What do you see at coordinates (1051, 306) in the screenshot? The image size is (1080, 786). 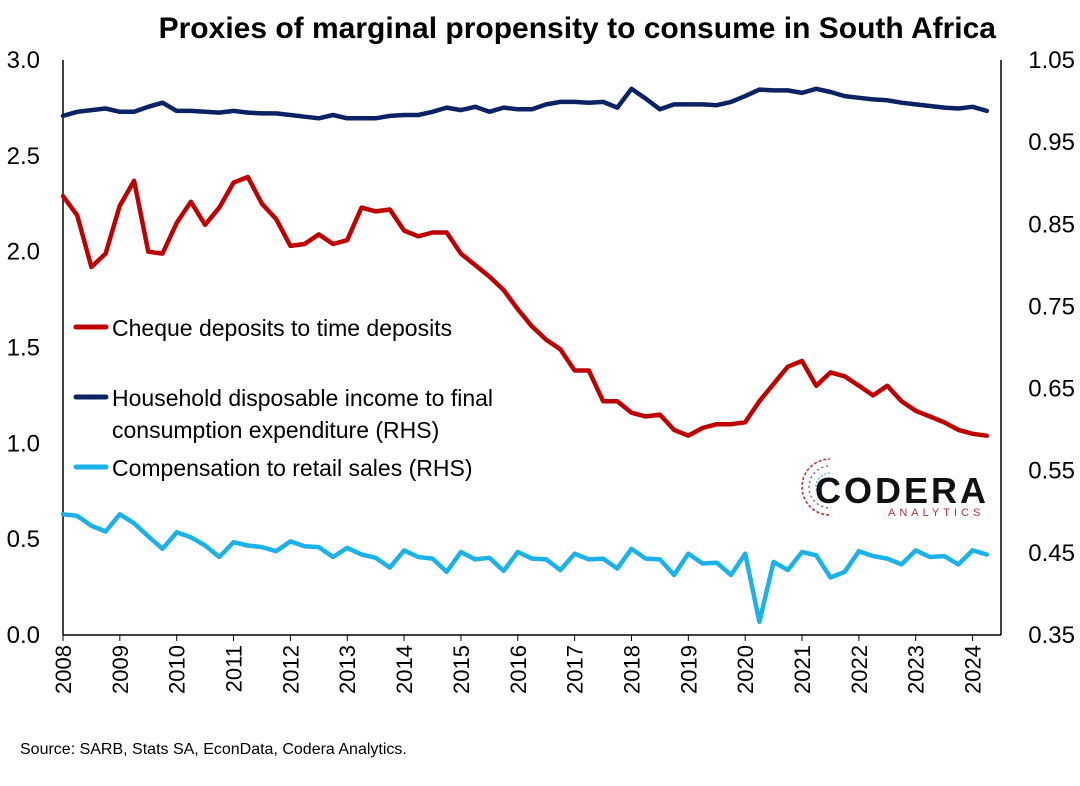 I see `y-right-tick-label: 0.75` at bounding box center [1051, 306].